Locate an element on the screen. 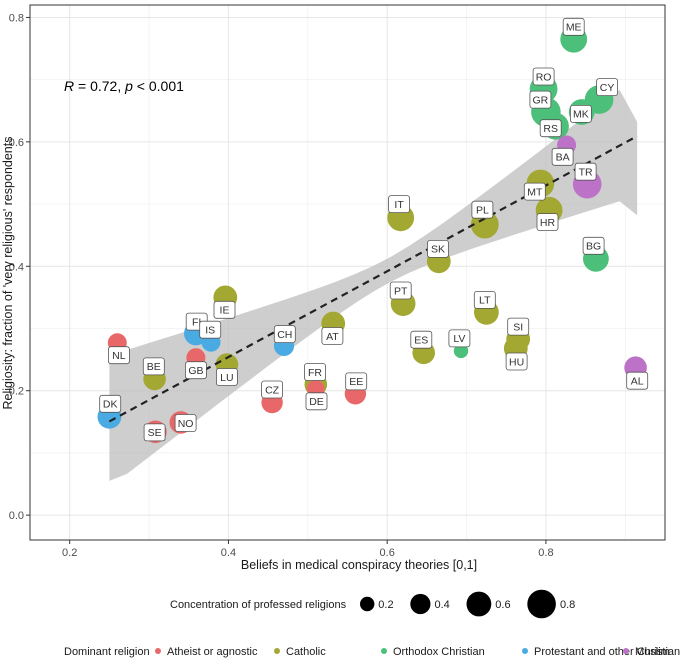  country-label-rs: RS is located at coordinates (550, 128).